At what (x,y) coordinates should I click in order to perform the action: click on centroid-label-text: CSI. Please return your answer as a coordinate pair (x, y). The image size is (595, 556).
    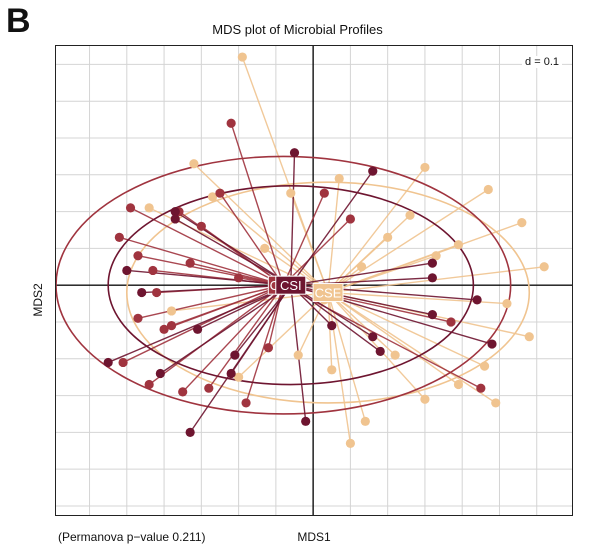
    Looking at the image, I should click on (291, 285).